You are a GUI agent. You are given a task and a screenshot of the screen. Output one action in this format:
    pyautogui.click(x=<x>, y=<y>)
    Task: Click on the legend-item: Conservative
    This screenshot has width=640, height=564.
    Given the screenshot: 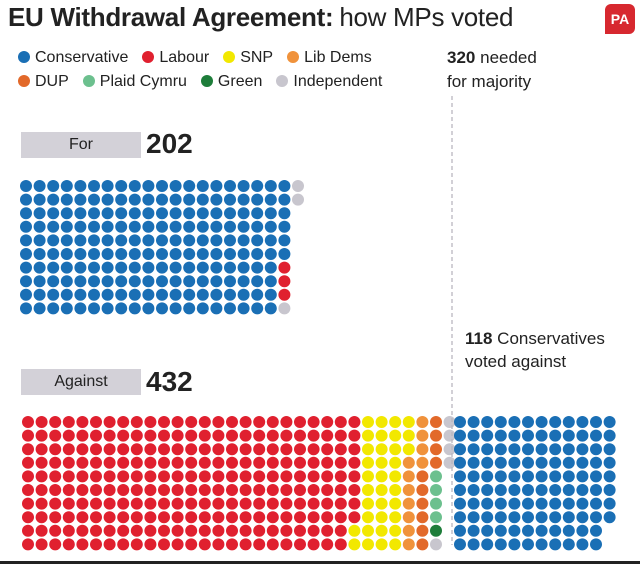 What is the action you would take?
    pyautogui.click(x=73, y=58)
    